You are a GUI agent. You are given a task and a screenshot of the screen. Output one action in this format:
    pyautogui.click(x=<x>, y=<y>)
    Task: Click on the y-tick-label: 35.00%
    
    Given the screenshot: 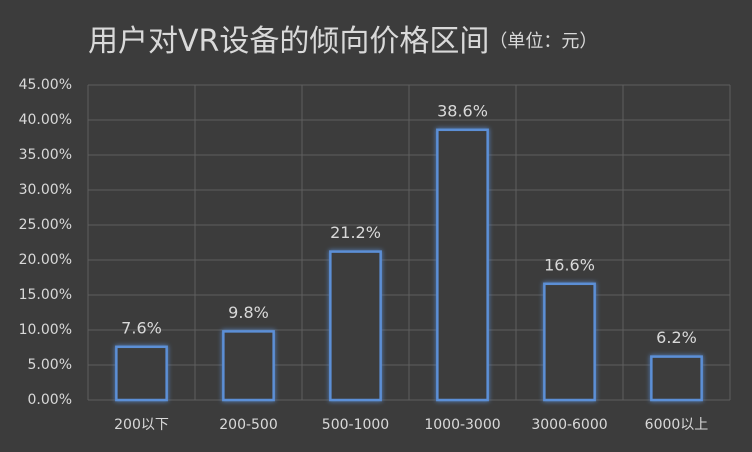 What is the action you would take?
    pyautogui.click(x=45, y=155)
    